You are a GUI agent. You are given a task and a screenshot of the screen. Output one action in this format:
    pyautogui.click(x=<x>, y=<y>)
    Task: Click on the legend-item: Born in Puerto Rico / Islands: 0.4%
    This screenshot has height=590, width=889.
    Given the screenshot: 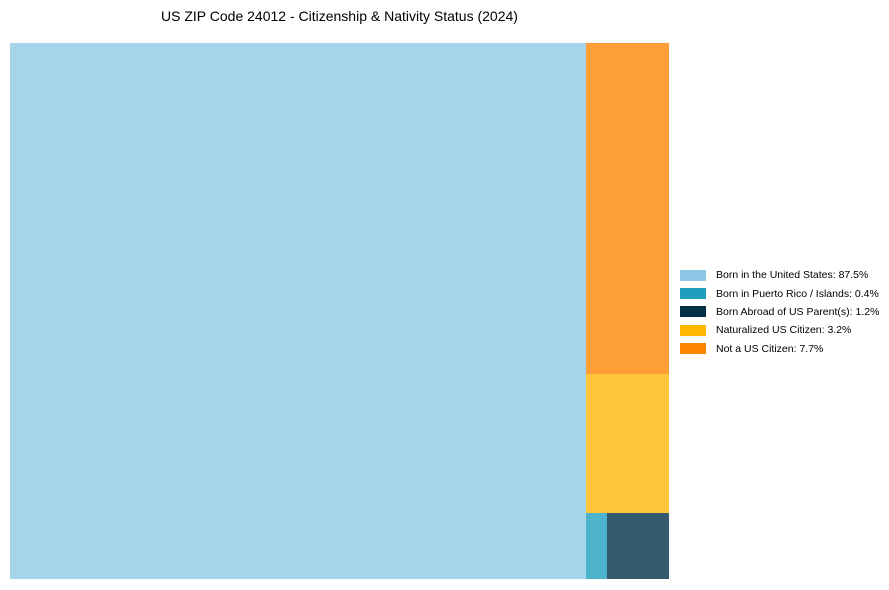 What is the action you would take?
    pyautogui.click(x=779, y=293)
    